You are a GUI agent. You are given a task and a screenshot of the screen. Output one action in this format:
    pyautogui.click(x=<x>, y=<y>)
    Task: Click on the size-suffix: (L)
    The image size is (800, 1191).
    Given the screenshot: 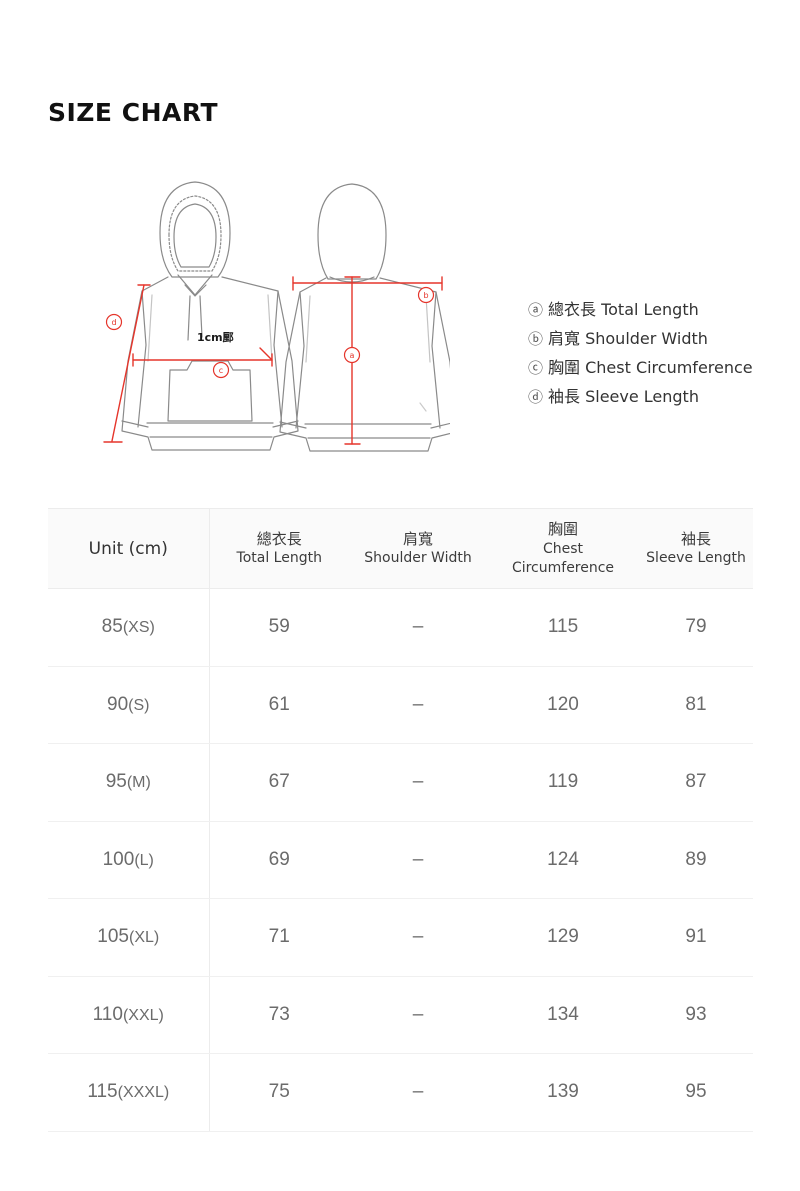 What is the action you would take?
    pyautogui.click(x=144, y=860)
    